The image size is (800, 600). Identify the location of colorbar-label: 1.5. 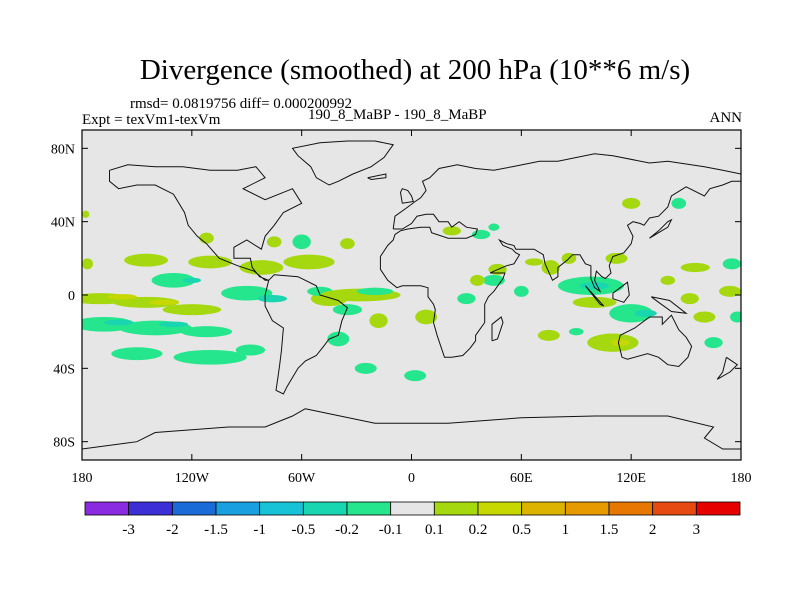
(609, 530).